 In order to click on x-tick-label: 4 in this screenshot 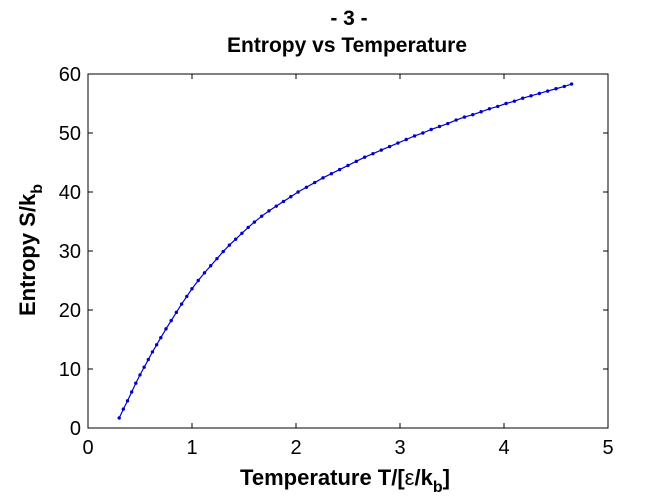, I will do `click(503, 448)`.